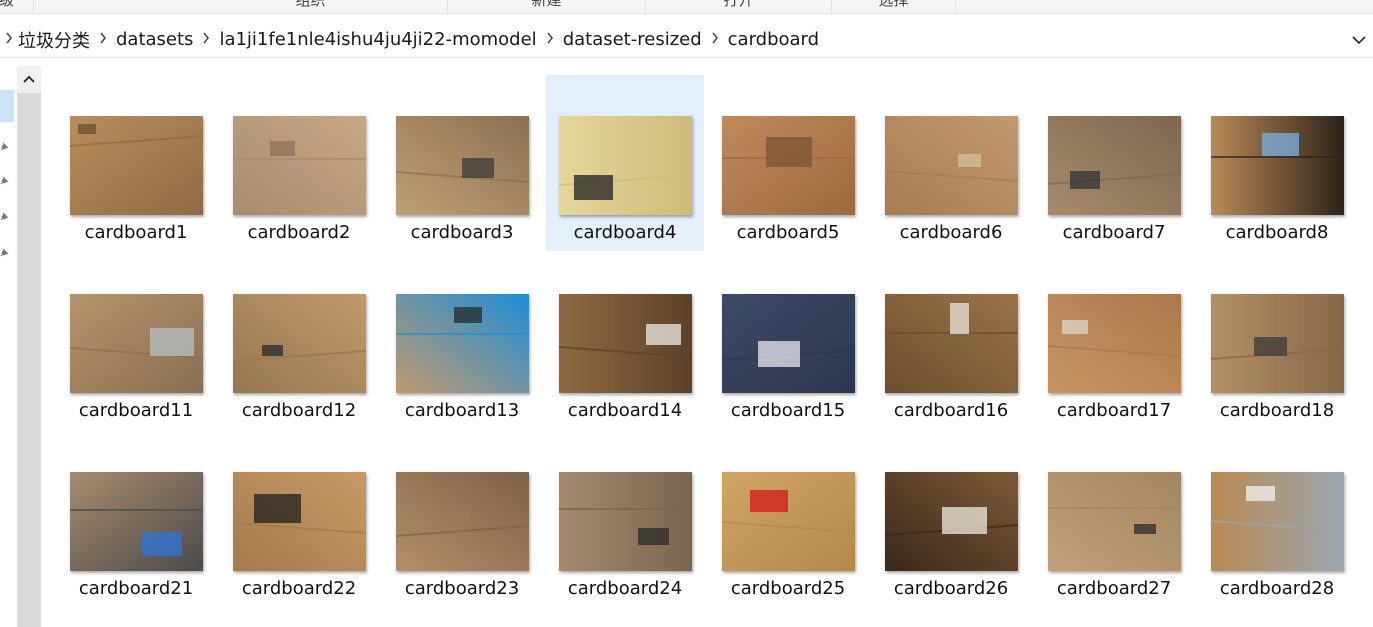  I want to click on file-name: cardboard21, so click(136, 588).